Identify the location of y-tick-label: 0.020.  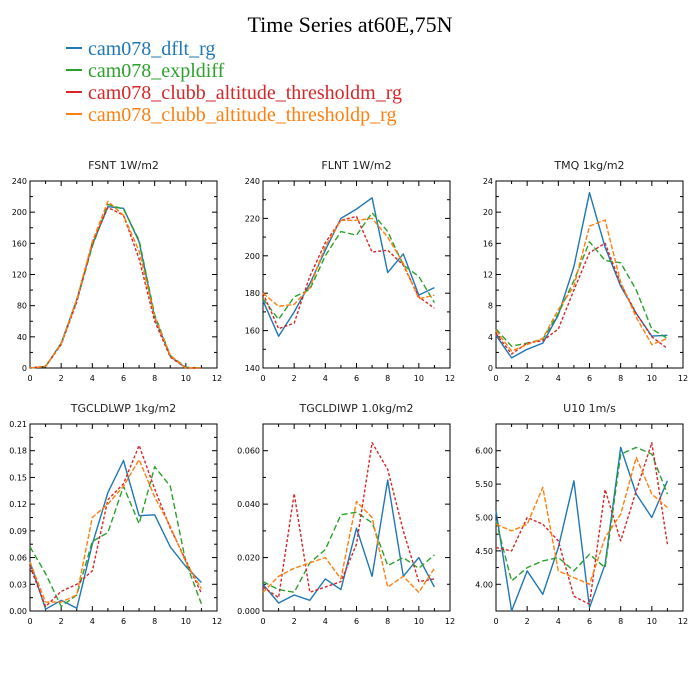
(248, 558).